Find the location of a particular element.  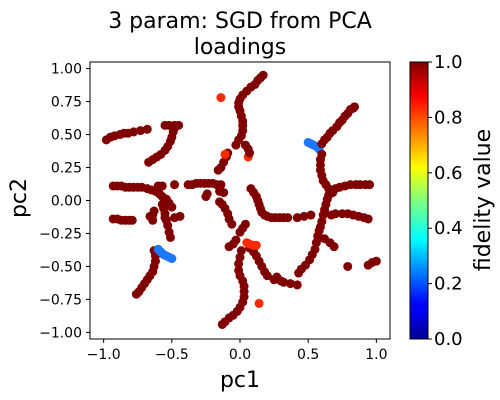

y-tick-label: −0.25 is located at coordinates (60, 234).